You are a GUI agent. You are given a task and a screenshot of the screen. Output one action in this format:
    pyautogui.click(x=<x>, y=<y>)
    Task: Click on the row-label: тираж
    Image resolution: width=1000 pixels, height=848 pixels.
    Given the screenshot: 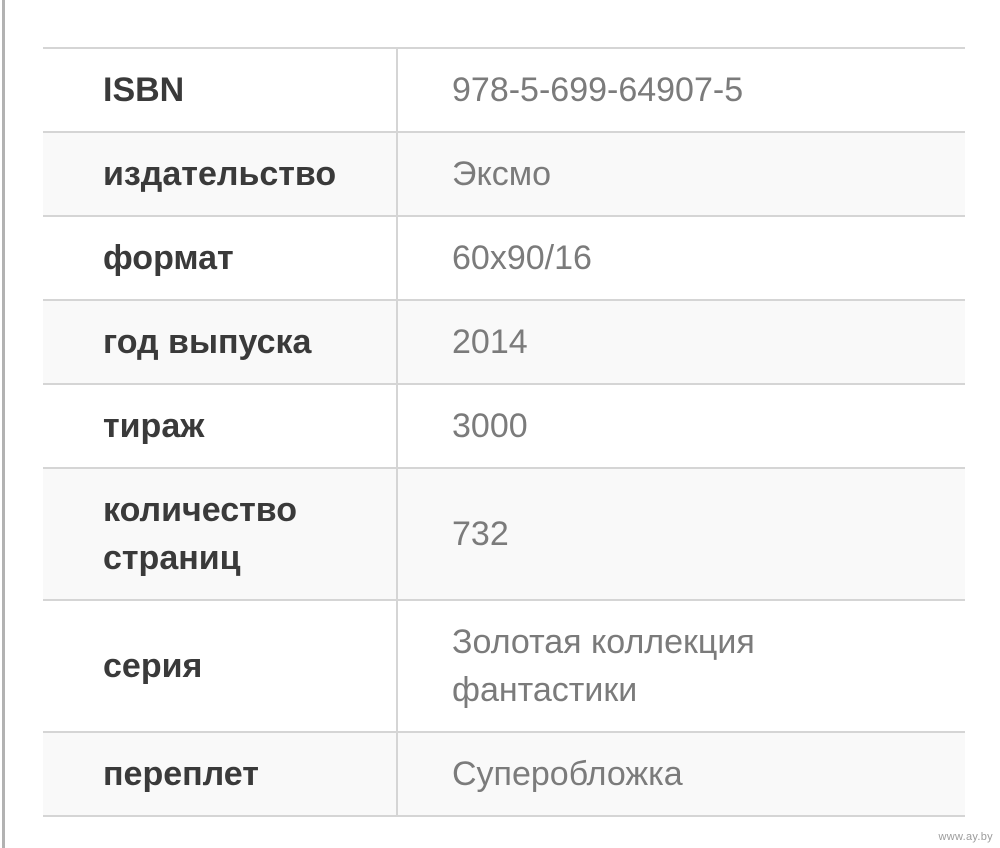 What is the action you would take?
    pyautogui.click(x=220, y=426)
    